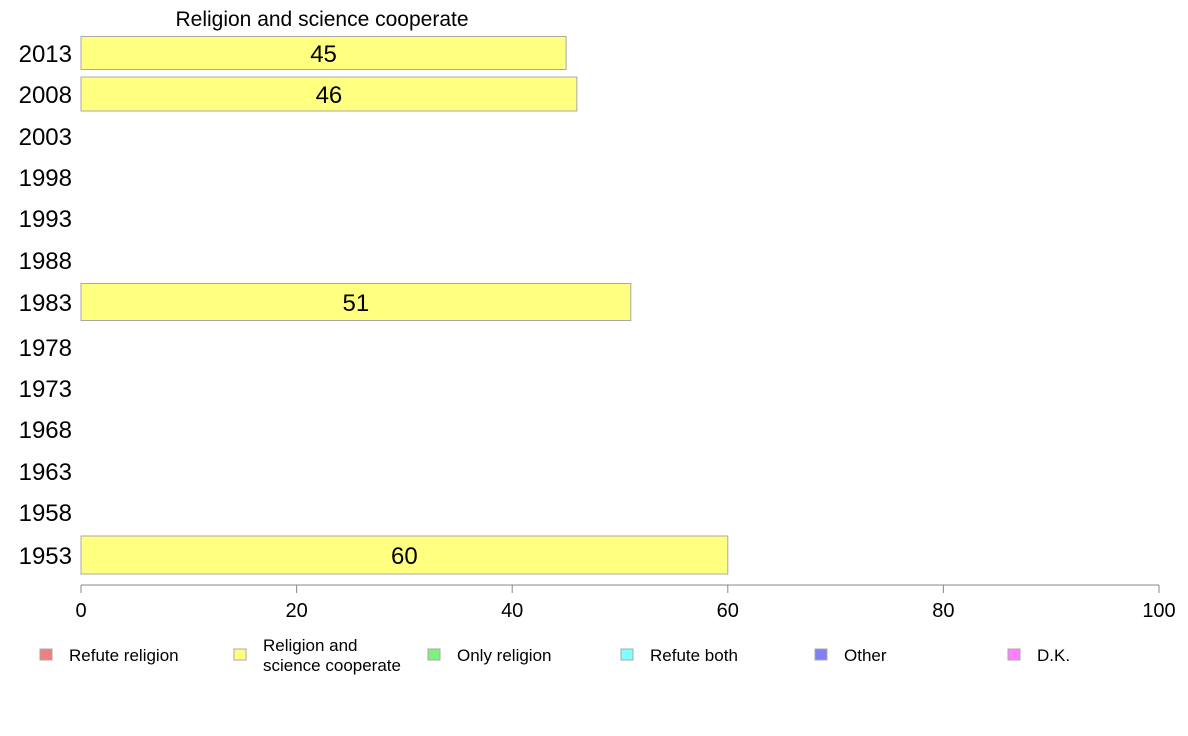 The height and width of the screenshot is (736, 1188). What do you see at coordinates (45, 219) in the screenshot?
I see `year-label-1993: 1993` at bounding box center [45, 219].